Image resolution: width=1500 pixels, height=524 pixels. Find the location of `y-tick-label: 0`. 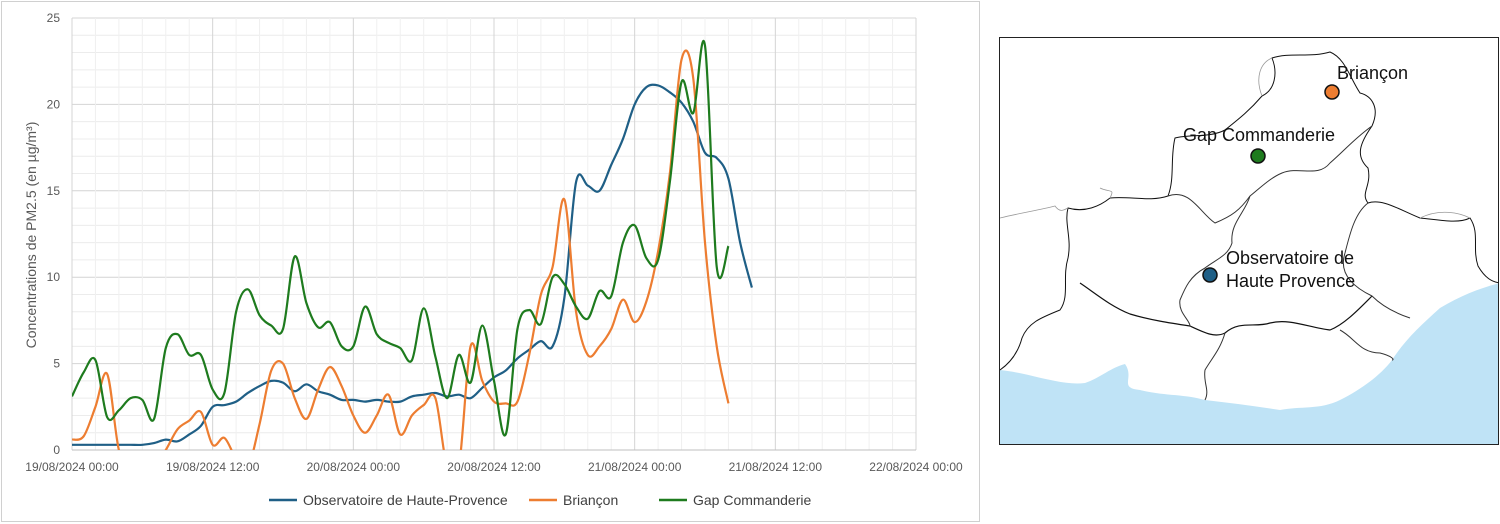

y-tick-label: 0 is located at coordinates (56, 450).